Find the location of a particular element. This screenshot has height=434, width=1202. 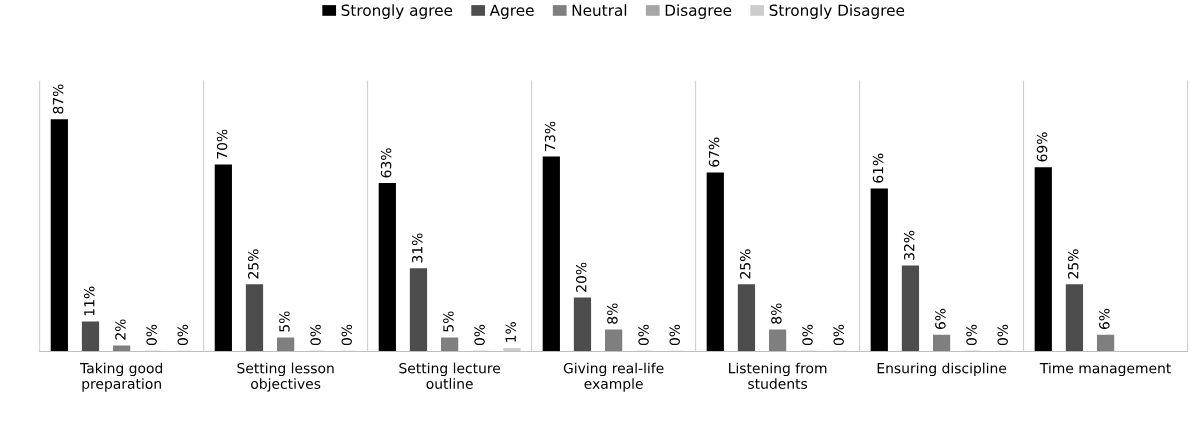

data-label: 32% is located at coordinates (909, 245).